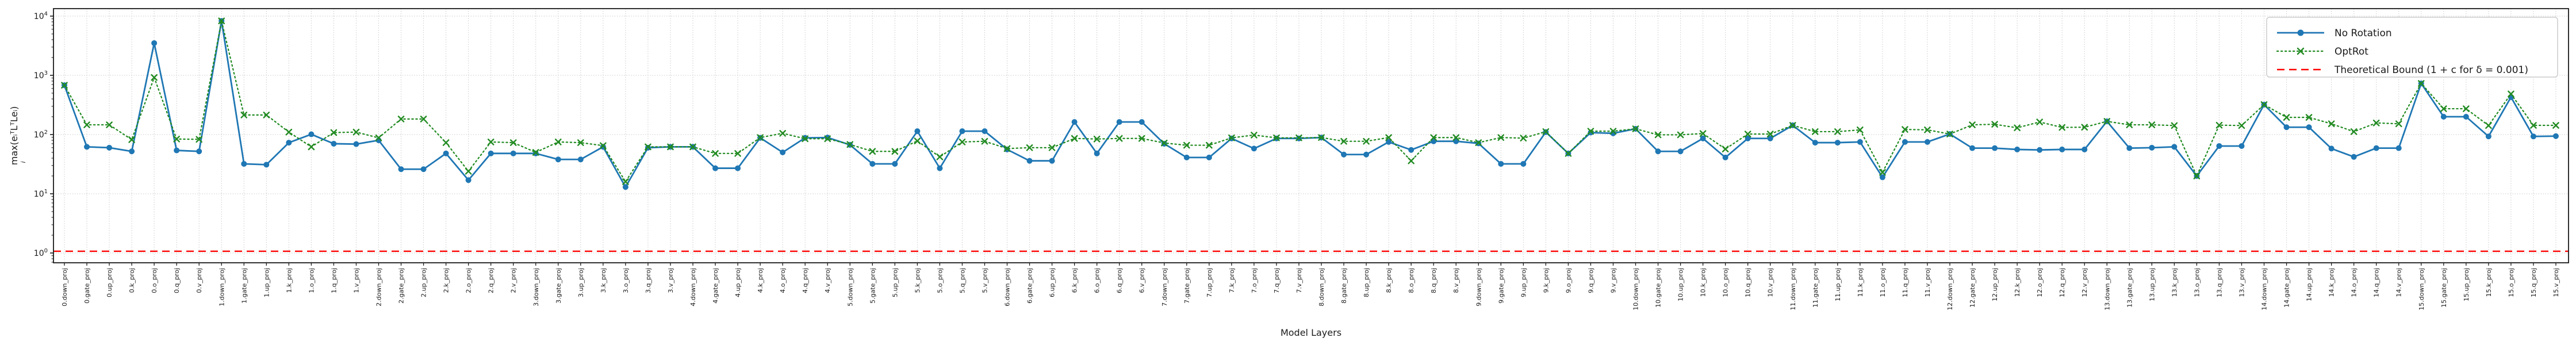 Image resolution: width=2576 pixels, height=345 pixels. Describe the element at coordinates (895, 282) in the screenshot. I see `x-tick-label: 5.up_proj` at that location.